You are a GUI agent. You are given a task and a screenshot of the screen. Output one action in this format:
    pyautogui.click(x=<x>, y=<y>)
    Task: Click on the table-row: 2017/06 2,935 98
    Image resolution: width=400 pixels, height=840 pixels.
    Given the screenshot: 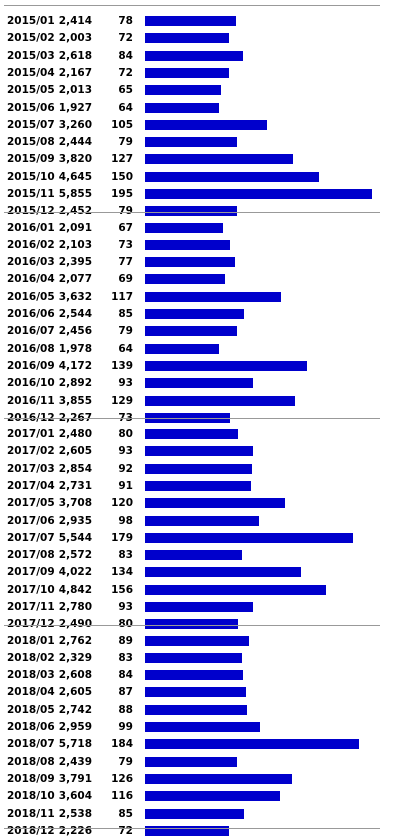 What is the action you would take?
    pyautogui.click(x=200, y=521)
    